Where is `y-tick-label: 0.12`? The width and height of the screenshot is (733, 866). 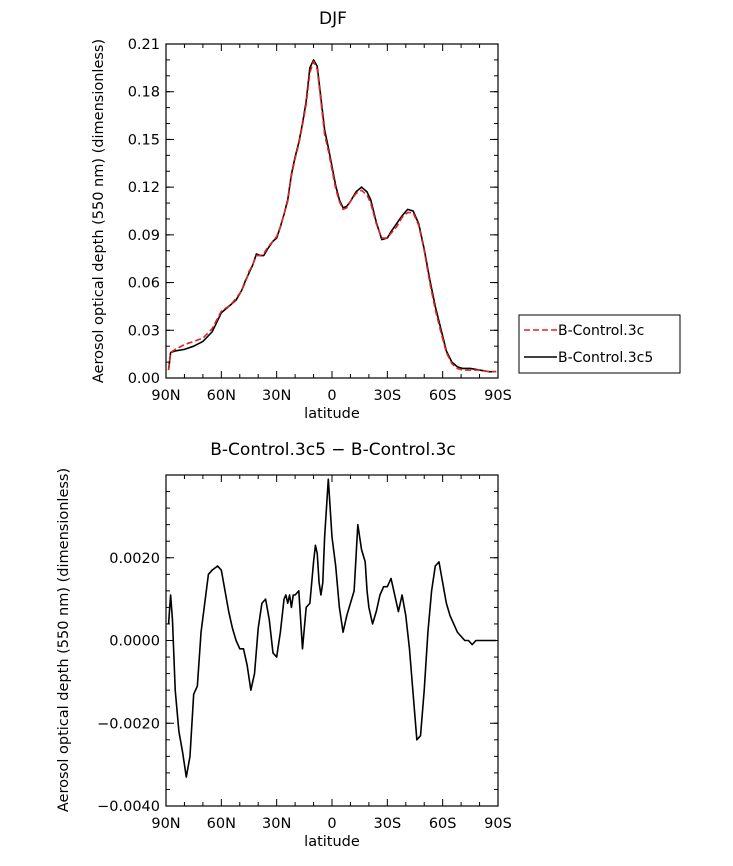
y-tick-label: 0.12 is located at coordinates (144, 188).